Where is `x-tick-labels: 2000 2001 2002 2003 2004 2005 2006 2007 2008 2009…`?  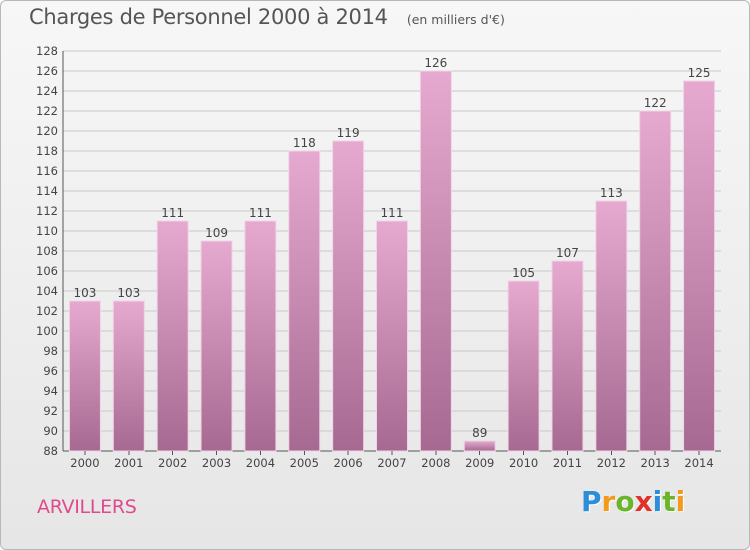
x-tick-labels: 2000 2001 2002 2003 2004 2005 2006 2007 2008 2009… is located at coordinates (392, 460).